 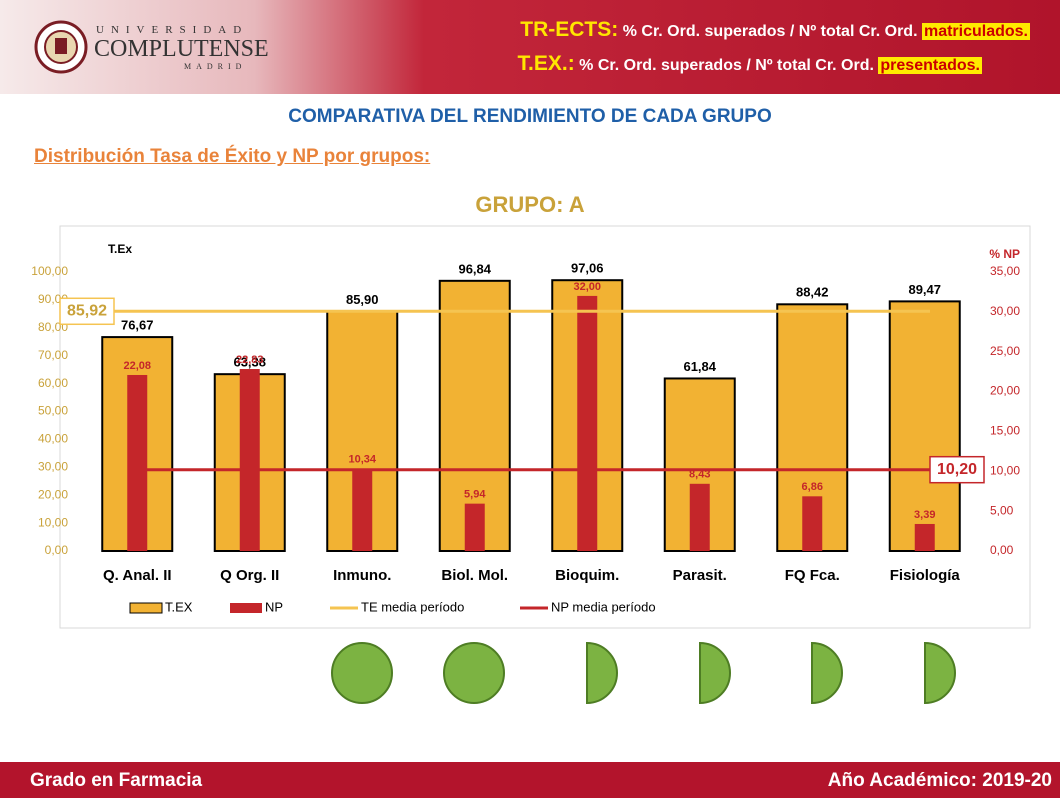 What do you see at coordinates (1005, 311) in the screenshot?
I see `y2-tick-label: 30,00` at bounding box center [1005, 311].